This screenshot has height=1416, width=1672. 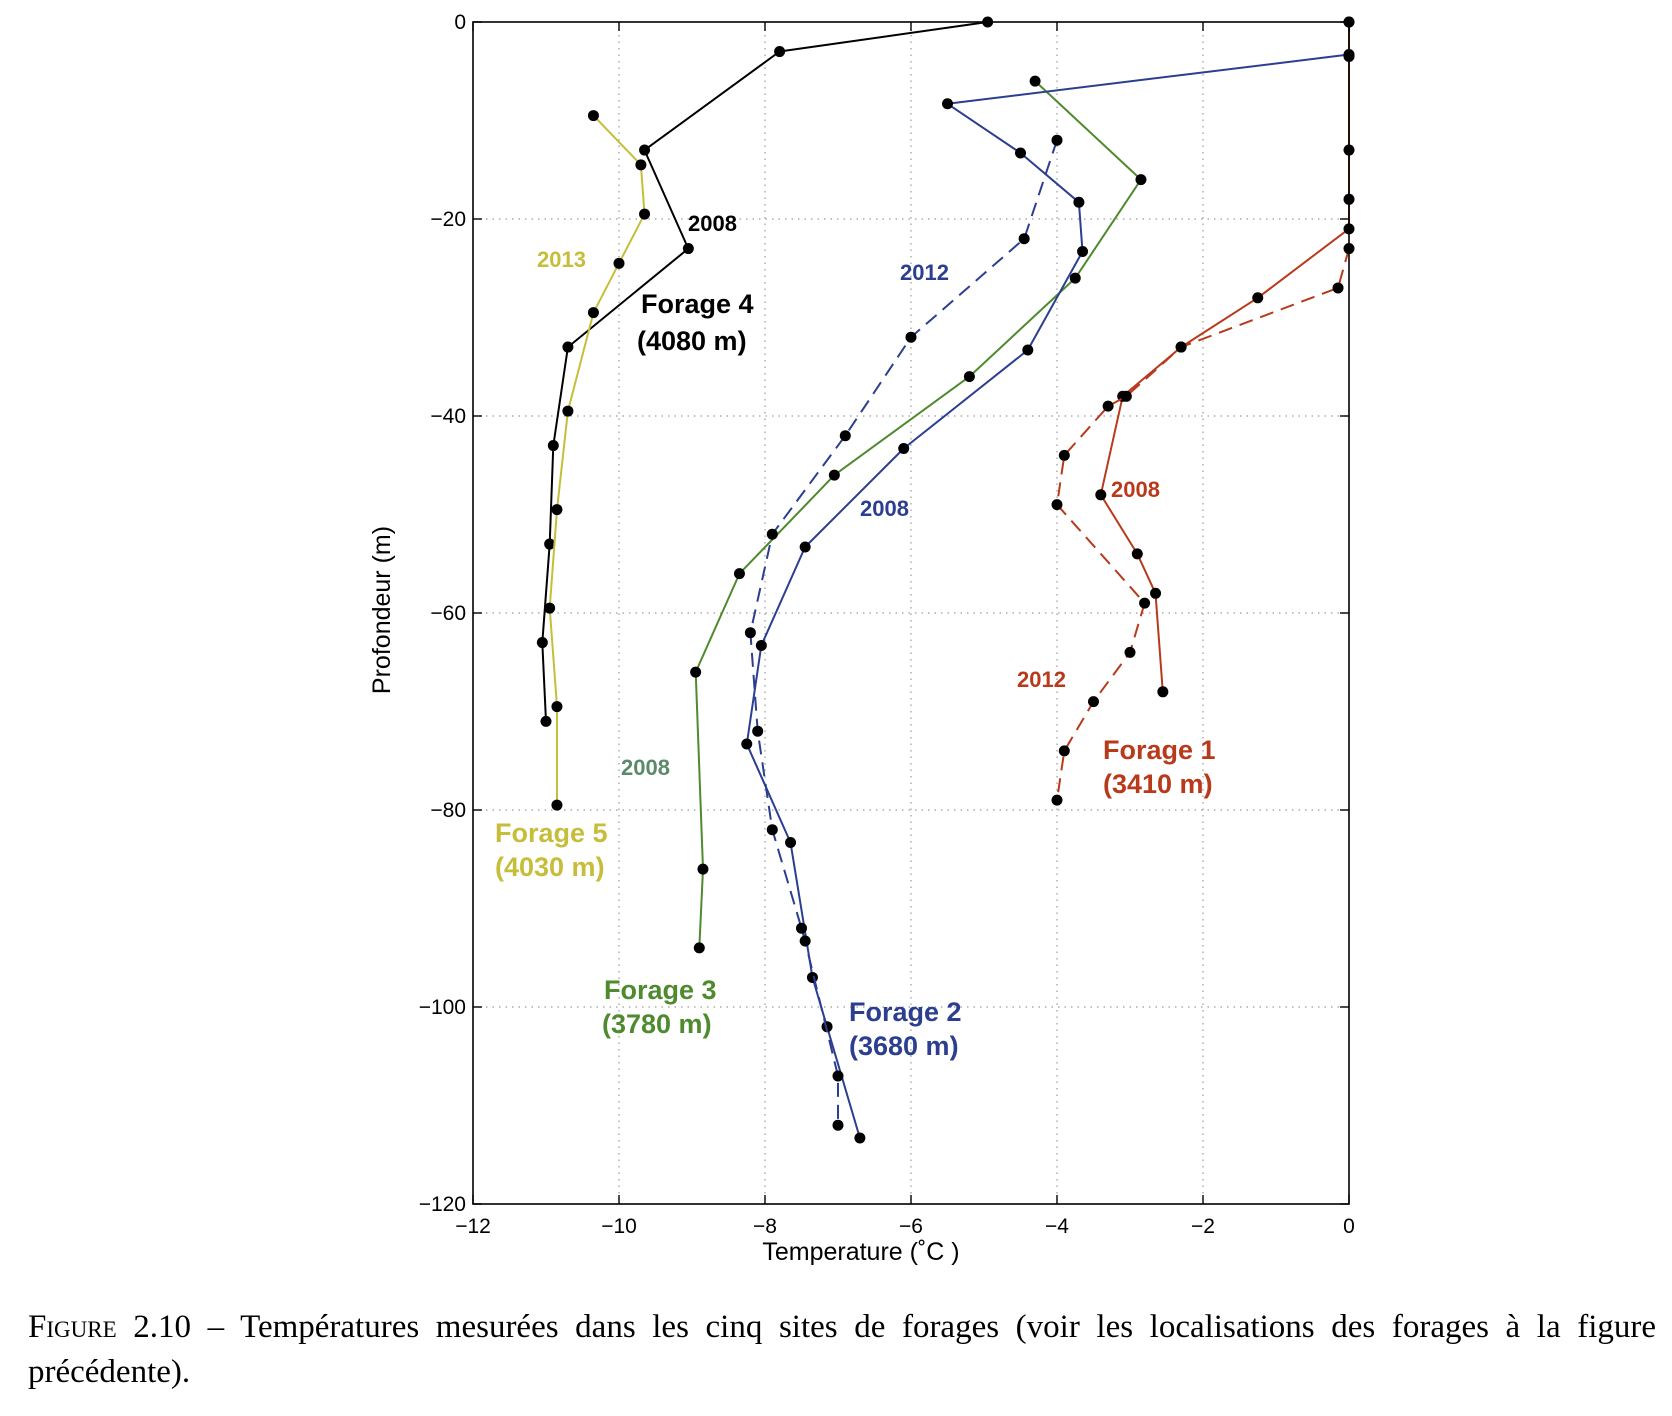 What do you see at coordinates (905, 1012) in the screenshot?
I see `forage2-site-label: Forage 2` at bounding box center [905, 1012].